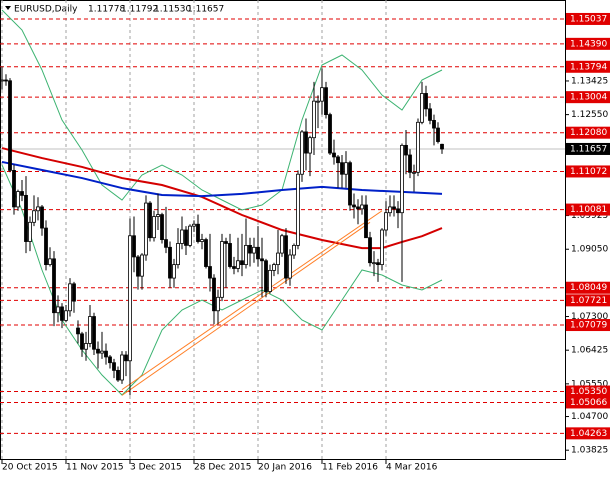 This screenshot has height=479, width=611. I want to click on level-label: 1.13794, so click(588, 67).